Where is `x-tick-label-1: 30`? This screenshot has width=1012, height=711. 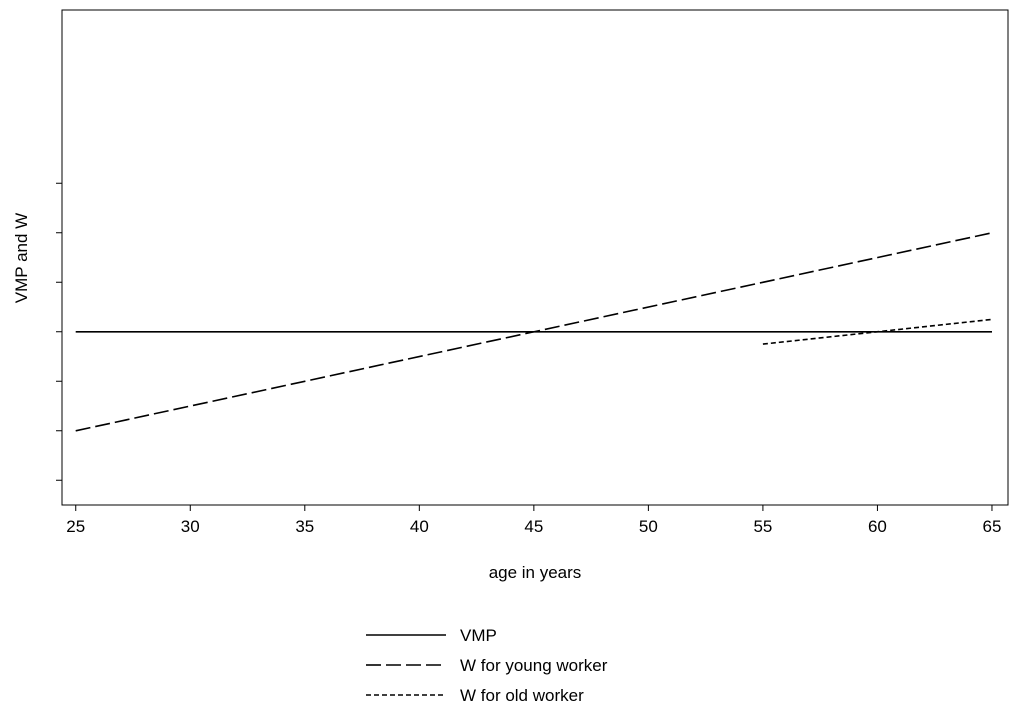 x-tick-label-1: 30 is located at coordinates (190, 526).